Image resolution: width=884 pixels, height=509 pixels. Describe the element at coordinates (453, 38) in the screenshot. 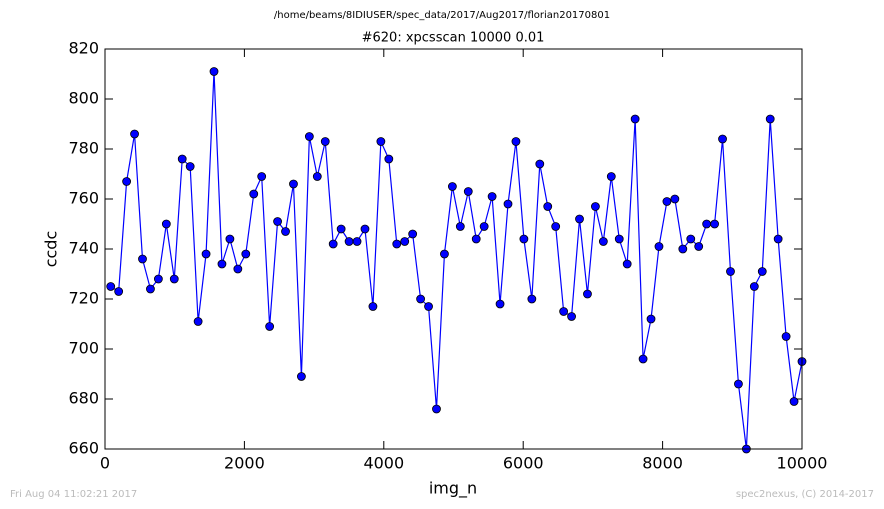

I see `chart-subtitle: #620: xpcsscan 10000 0.01` at that location.